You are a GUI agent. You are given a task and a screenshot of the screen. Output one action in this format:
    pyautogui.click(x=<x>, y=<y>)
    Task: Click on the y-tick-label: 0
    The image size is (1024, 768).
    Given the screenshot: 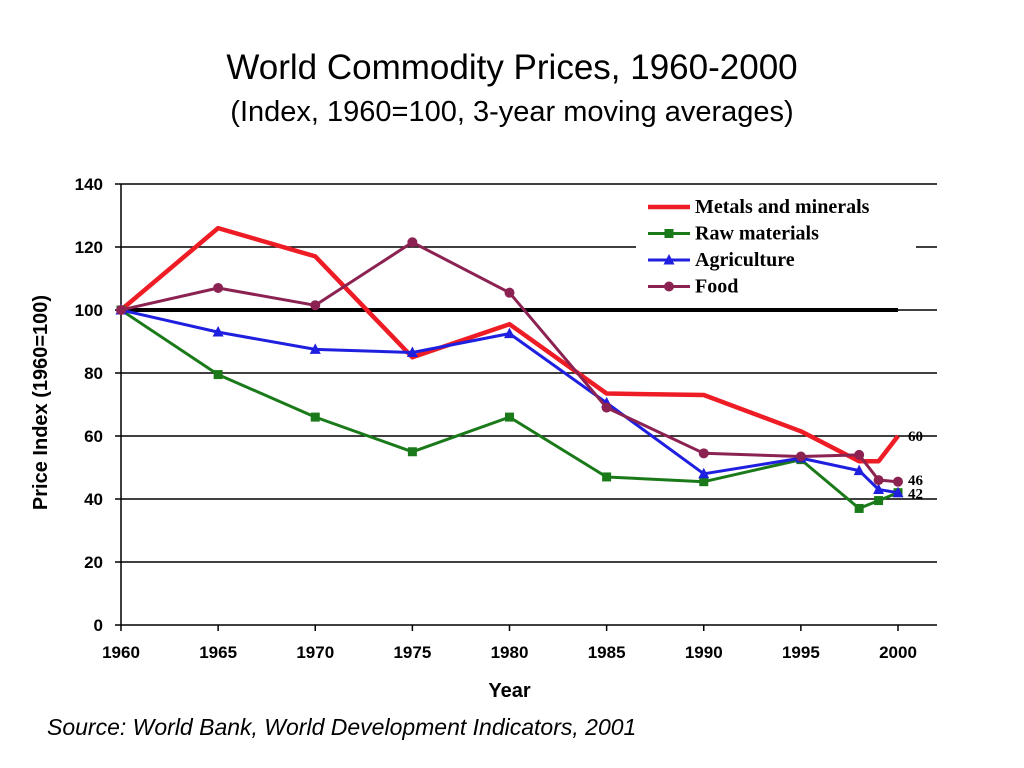 What is the action you would take?
    pyautogui.click(x=98, y=625)
    